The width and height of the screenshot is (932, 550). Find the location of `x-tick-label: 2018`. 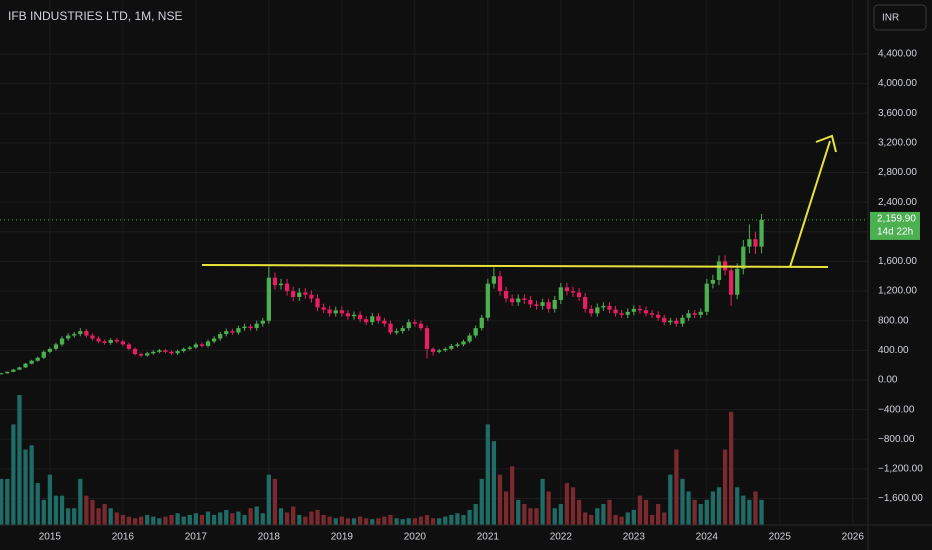

x-tick-label: 2018 is located at coordinates (269, 537).